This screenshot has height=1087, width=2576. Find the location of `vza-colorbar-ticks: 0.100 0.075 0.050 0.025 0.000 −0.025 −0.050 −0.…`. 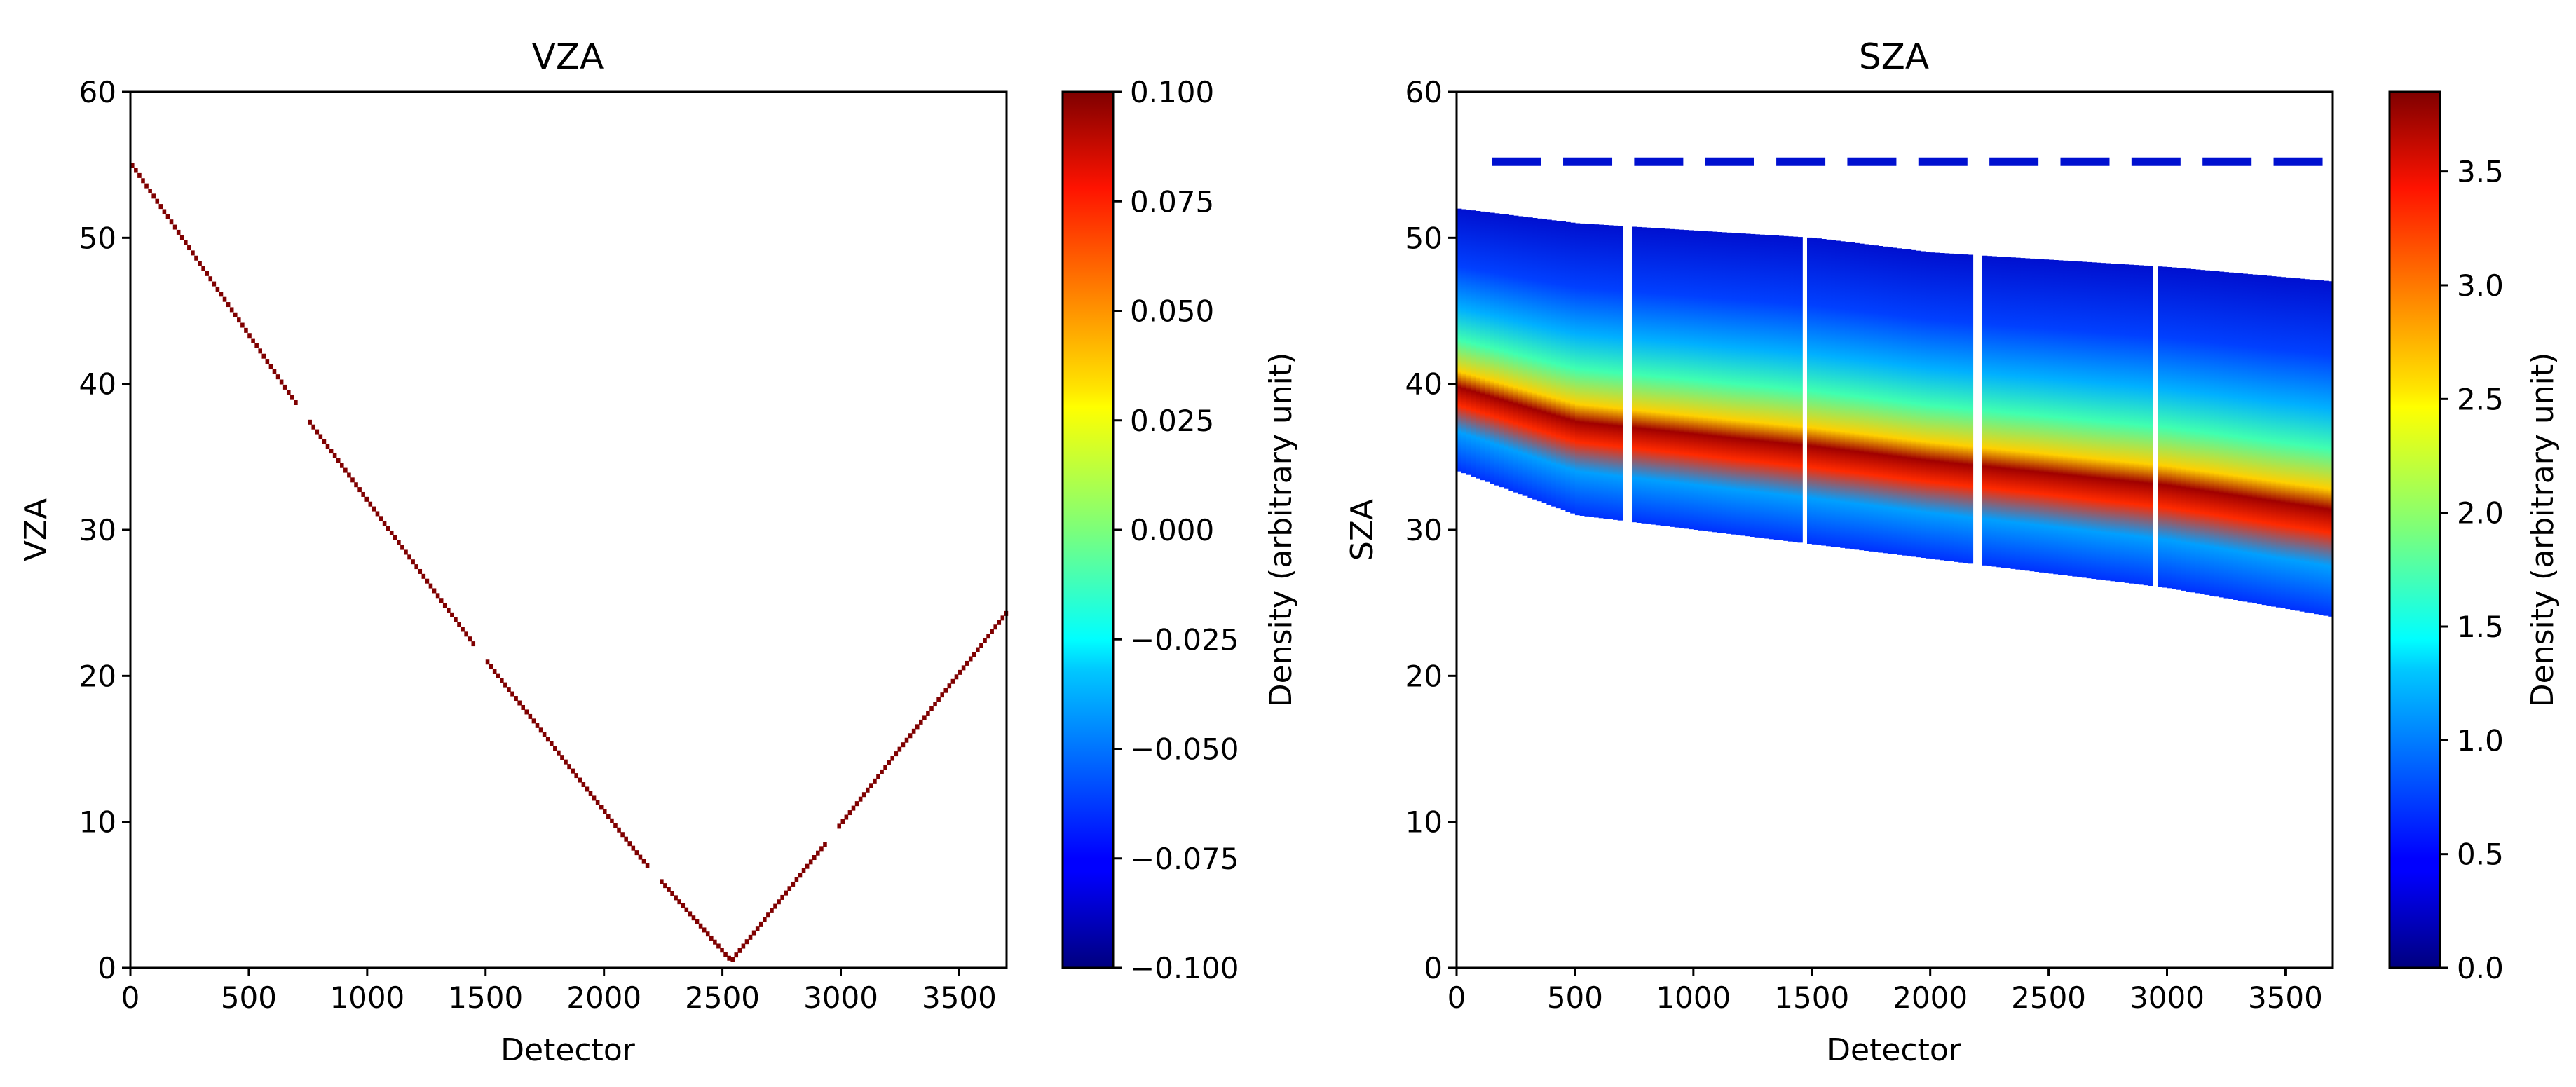

vza-colorbar-ticks: 0.100 0.075 0.050 0.025 0.000 −0.025 −0.050 −0.… is located at coordinates (1176, 530).